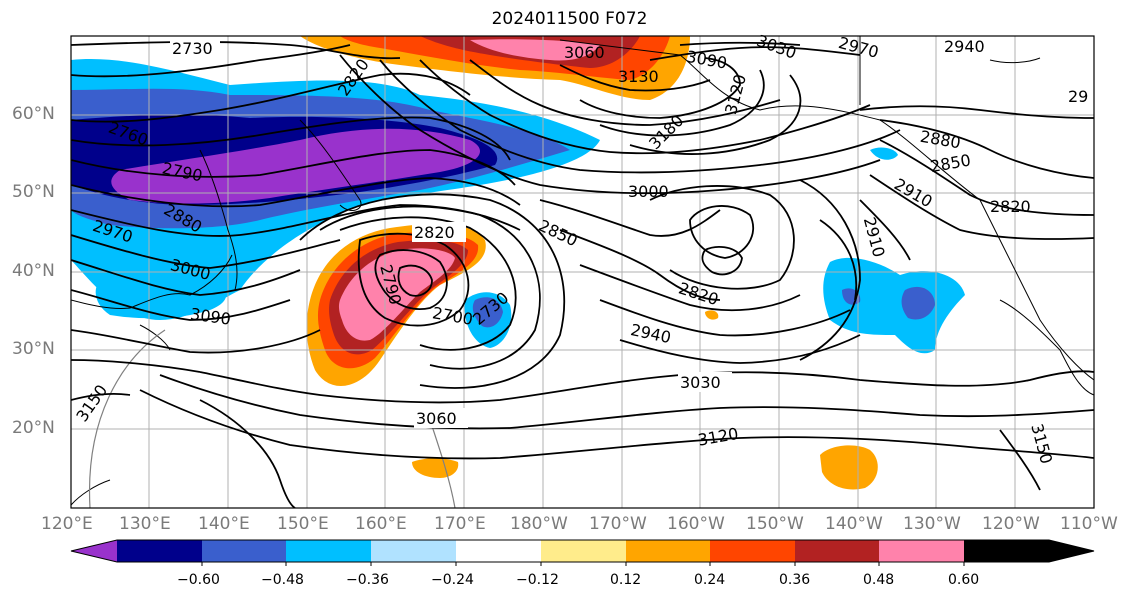  What do you see at coordinates (539, 524) in the screenshot?
I see `lon-label: 180°W` at bounding box center [539, 524].